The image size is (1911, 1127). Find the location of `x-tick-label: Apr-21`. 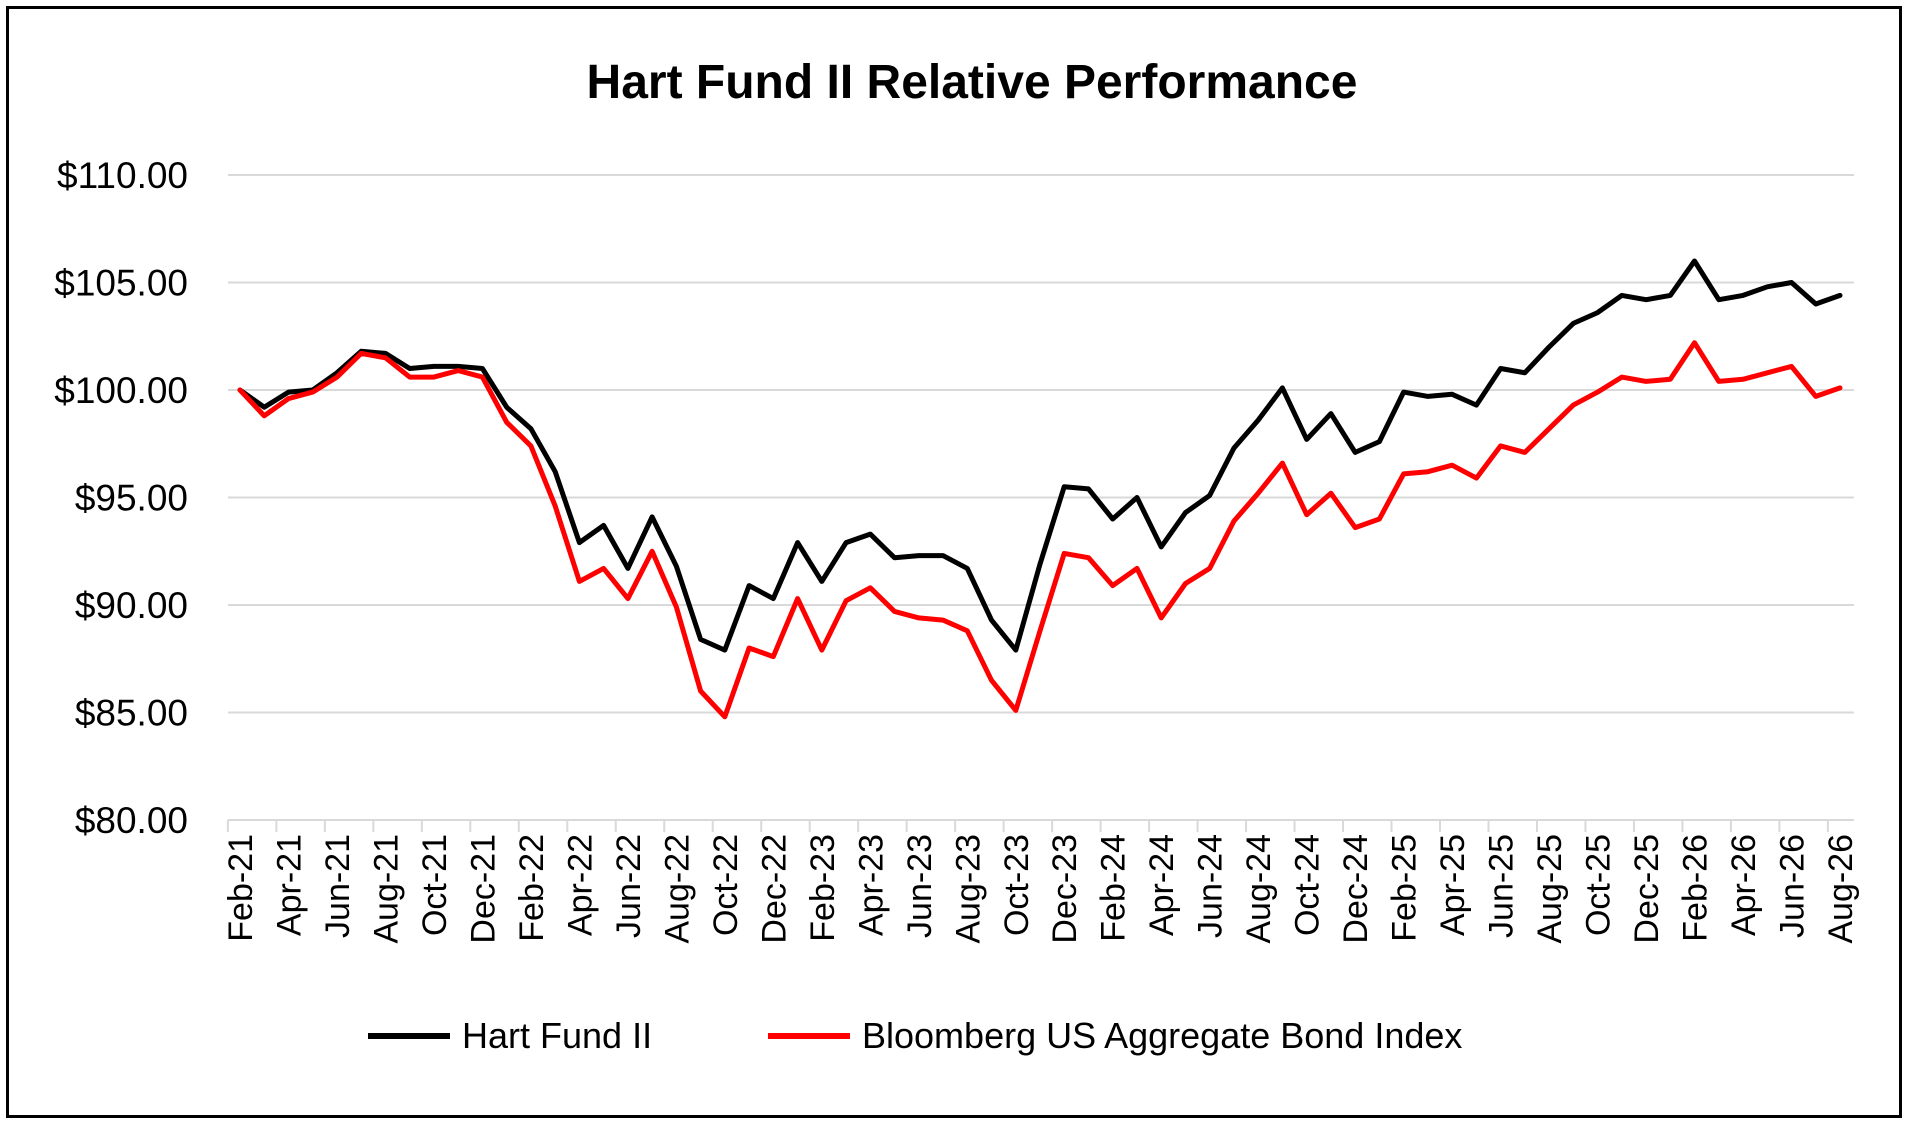

x-tick-label: Apr-21 is located at coordinates (289, 885).